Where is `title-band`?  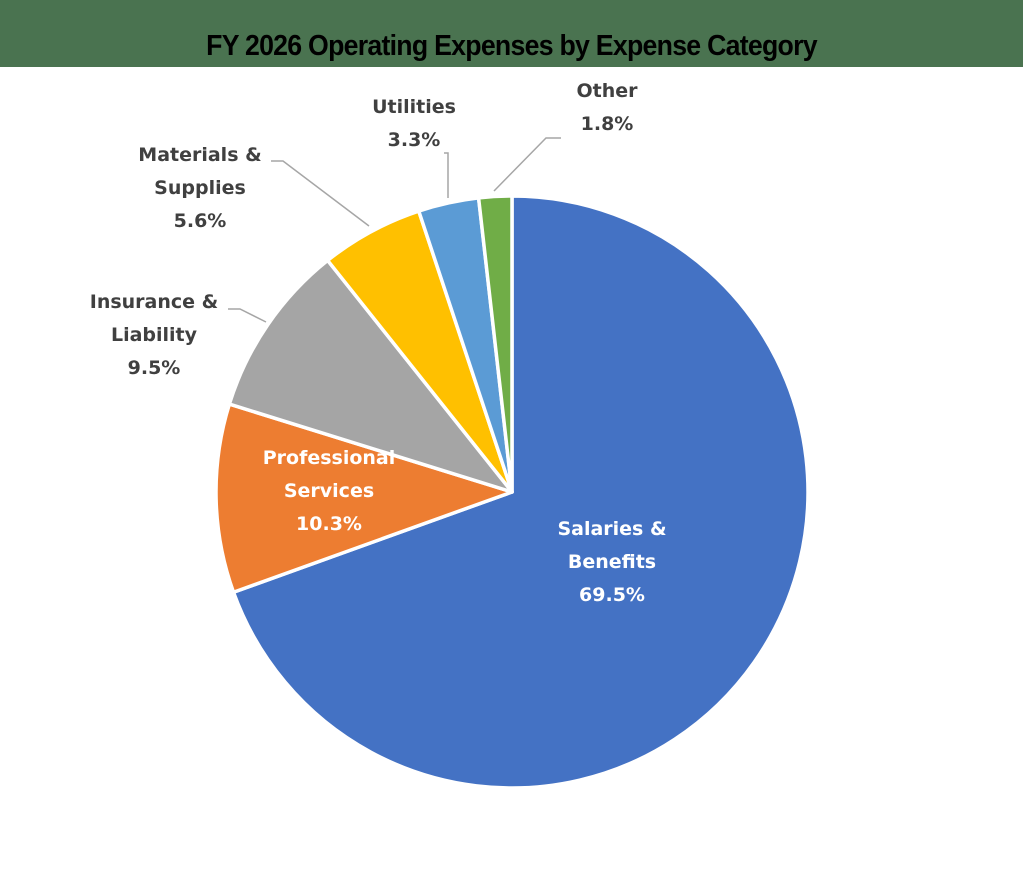 title-band is located at coordinates (511, 33).